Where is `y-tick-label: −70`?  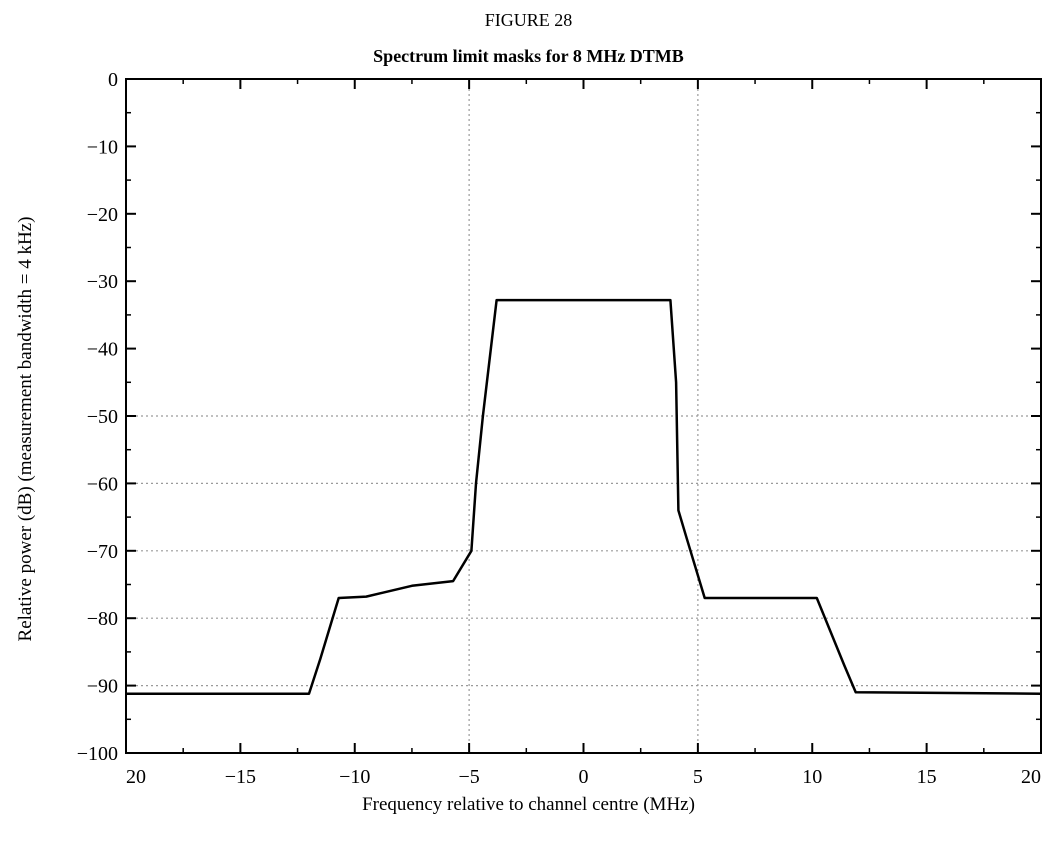
y-tick-label: −70 is located at coordinates (102, 552).